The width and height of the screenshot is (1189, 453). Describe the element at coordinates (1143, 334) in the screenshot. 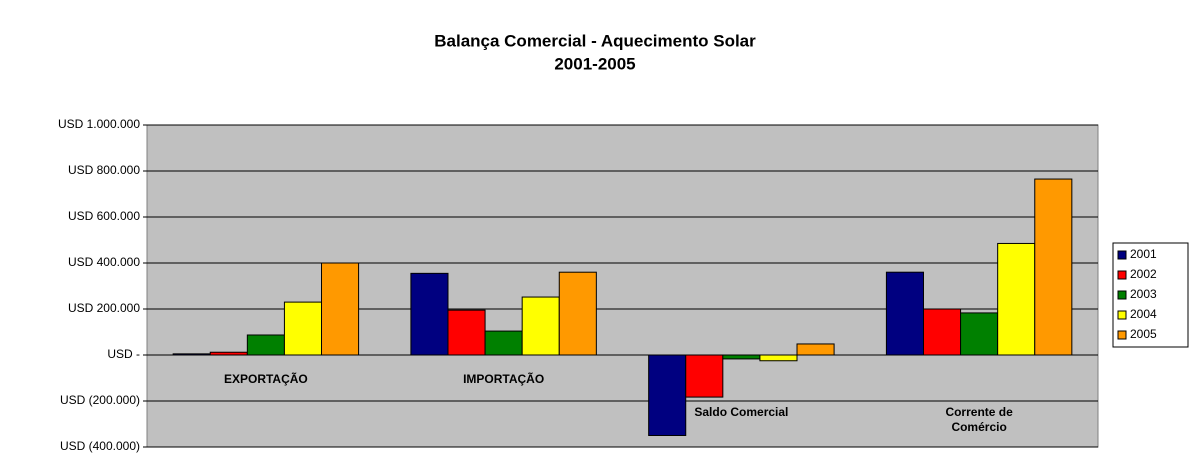

I see `legend-label: 2005` at that location.